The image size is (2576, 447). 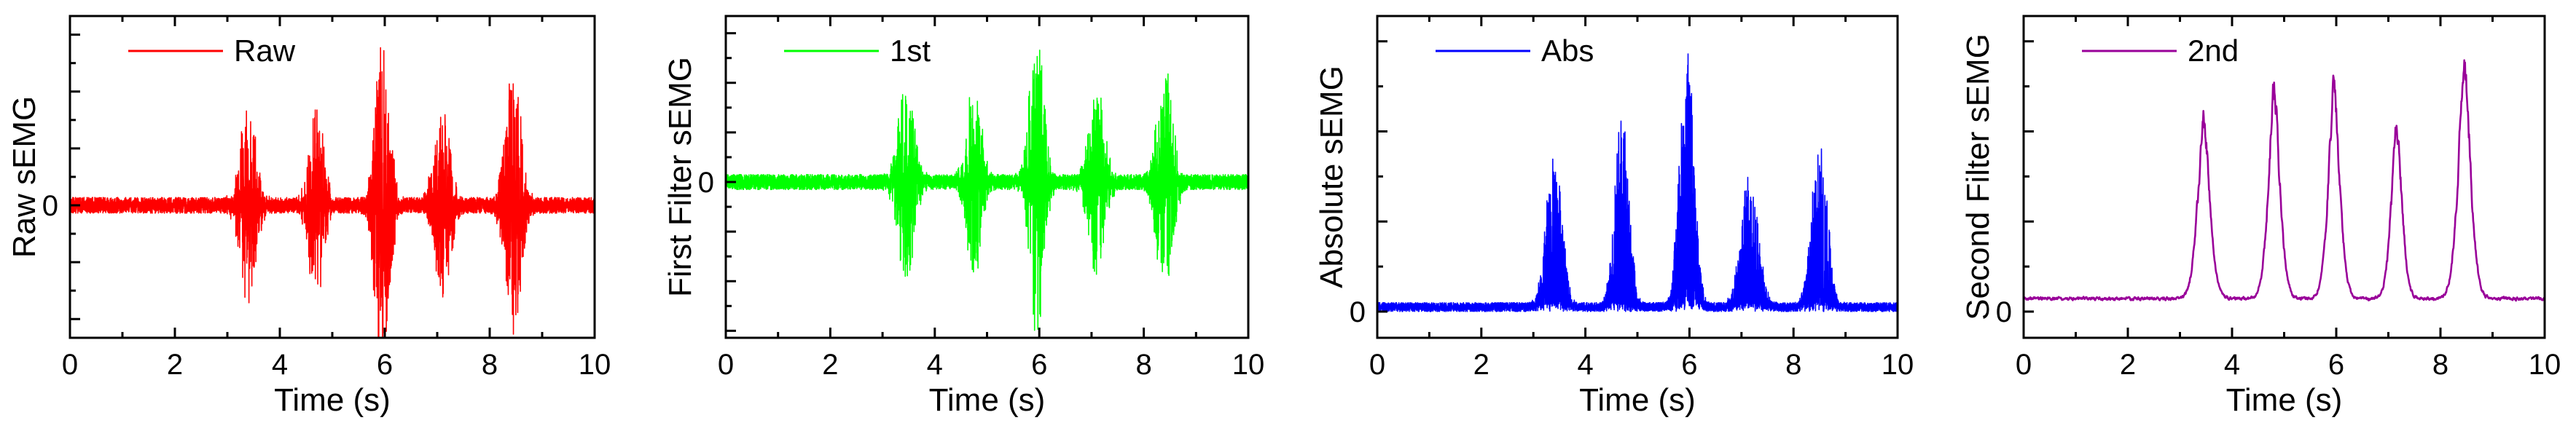 What do you see at coordinates (910, 51) in the screenshot?
I see `legend-label: 1st` at bounding box center [910, 51].